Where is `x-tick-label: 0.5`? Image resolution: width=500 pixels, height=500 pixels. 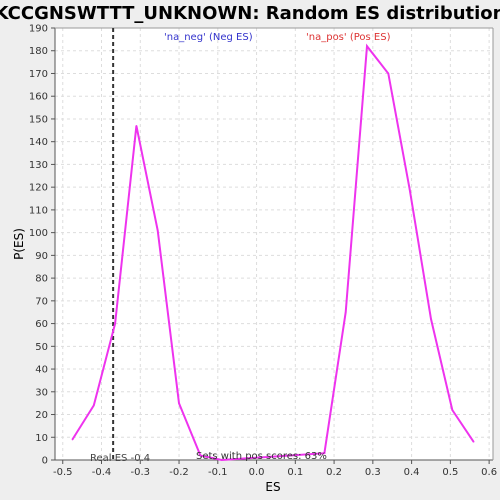
x-tick-label: 0.5 is located at coordinates (450, 472).